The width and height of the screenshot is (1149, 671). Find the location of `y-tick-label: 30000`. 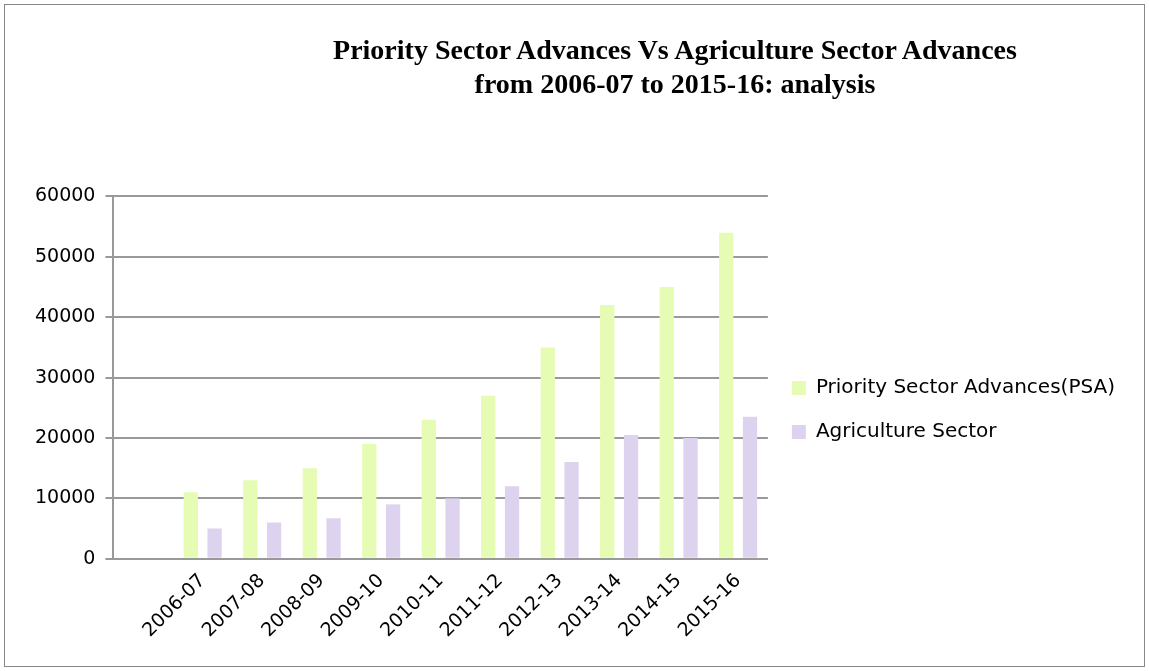

y-tick-label: 30000 is located at coordinates (65, 375).